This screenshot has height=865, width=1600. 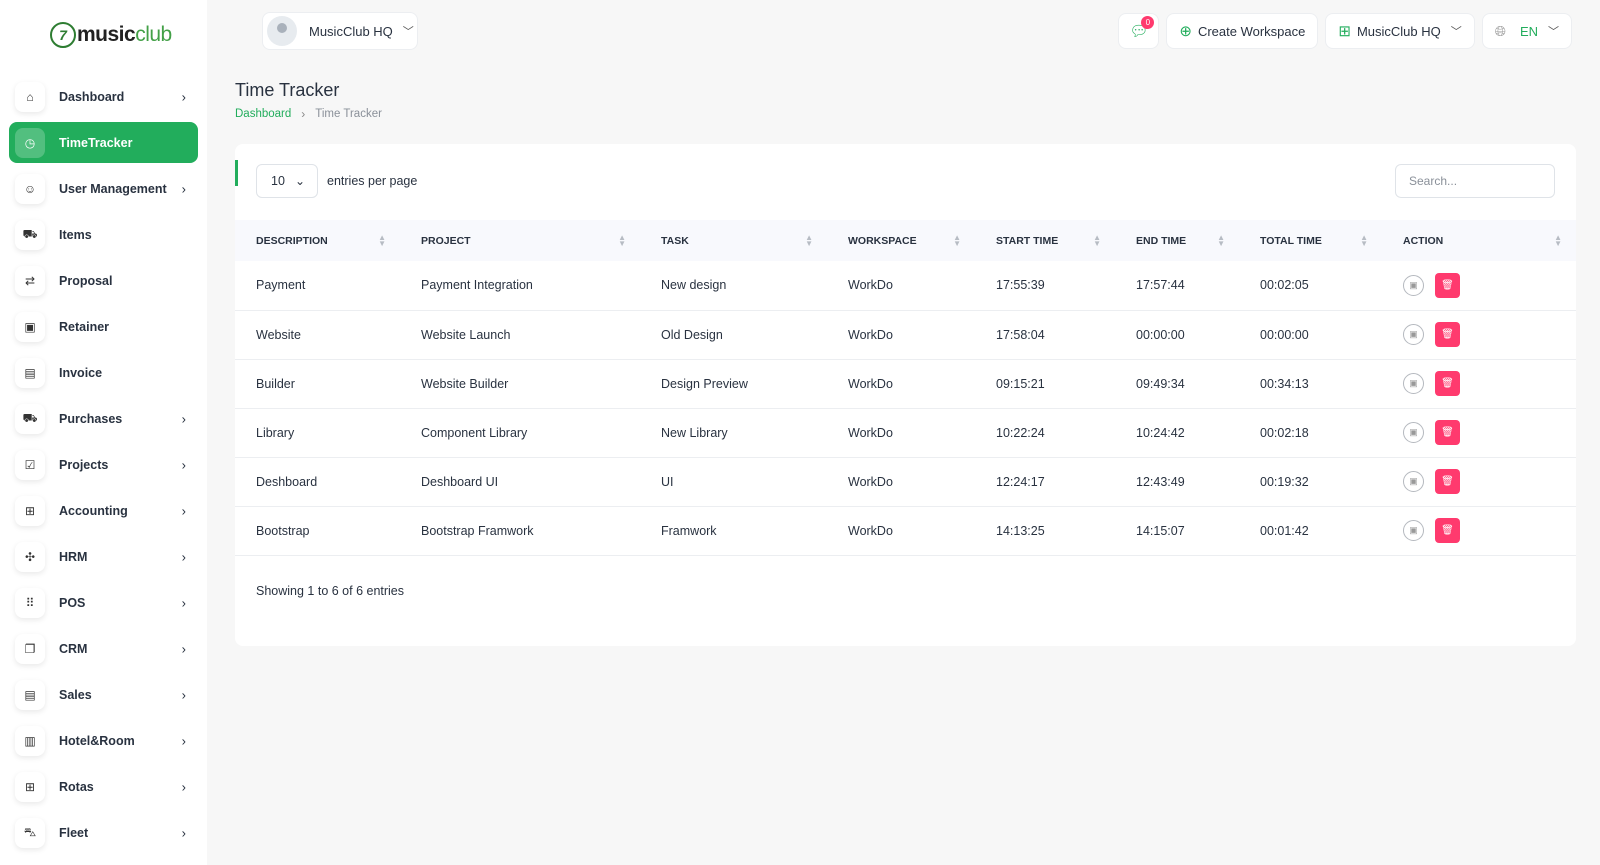 I want to click on hotel-icon: ▥, so click(x=30, y=741).